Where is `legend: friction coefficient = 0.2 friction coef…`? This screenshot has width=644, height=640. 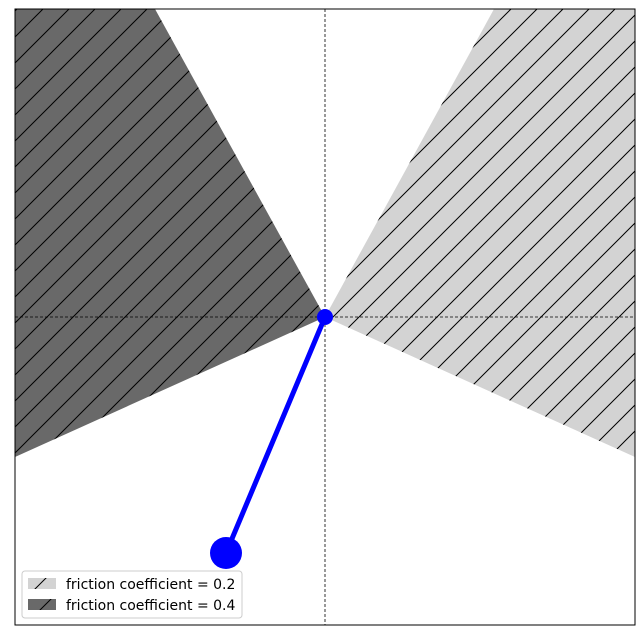 legend: friction coefficient = 0.2 friction coef… is located at coordinates (132, 594).